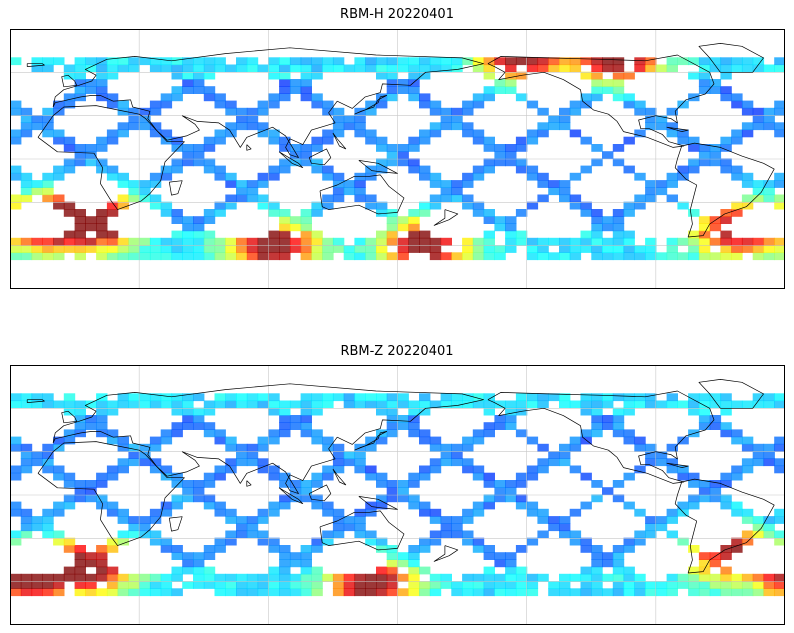  I want to click on panel-title: RBM-H 20220401, so click(397, 14).